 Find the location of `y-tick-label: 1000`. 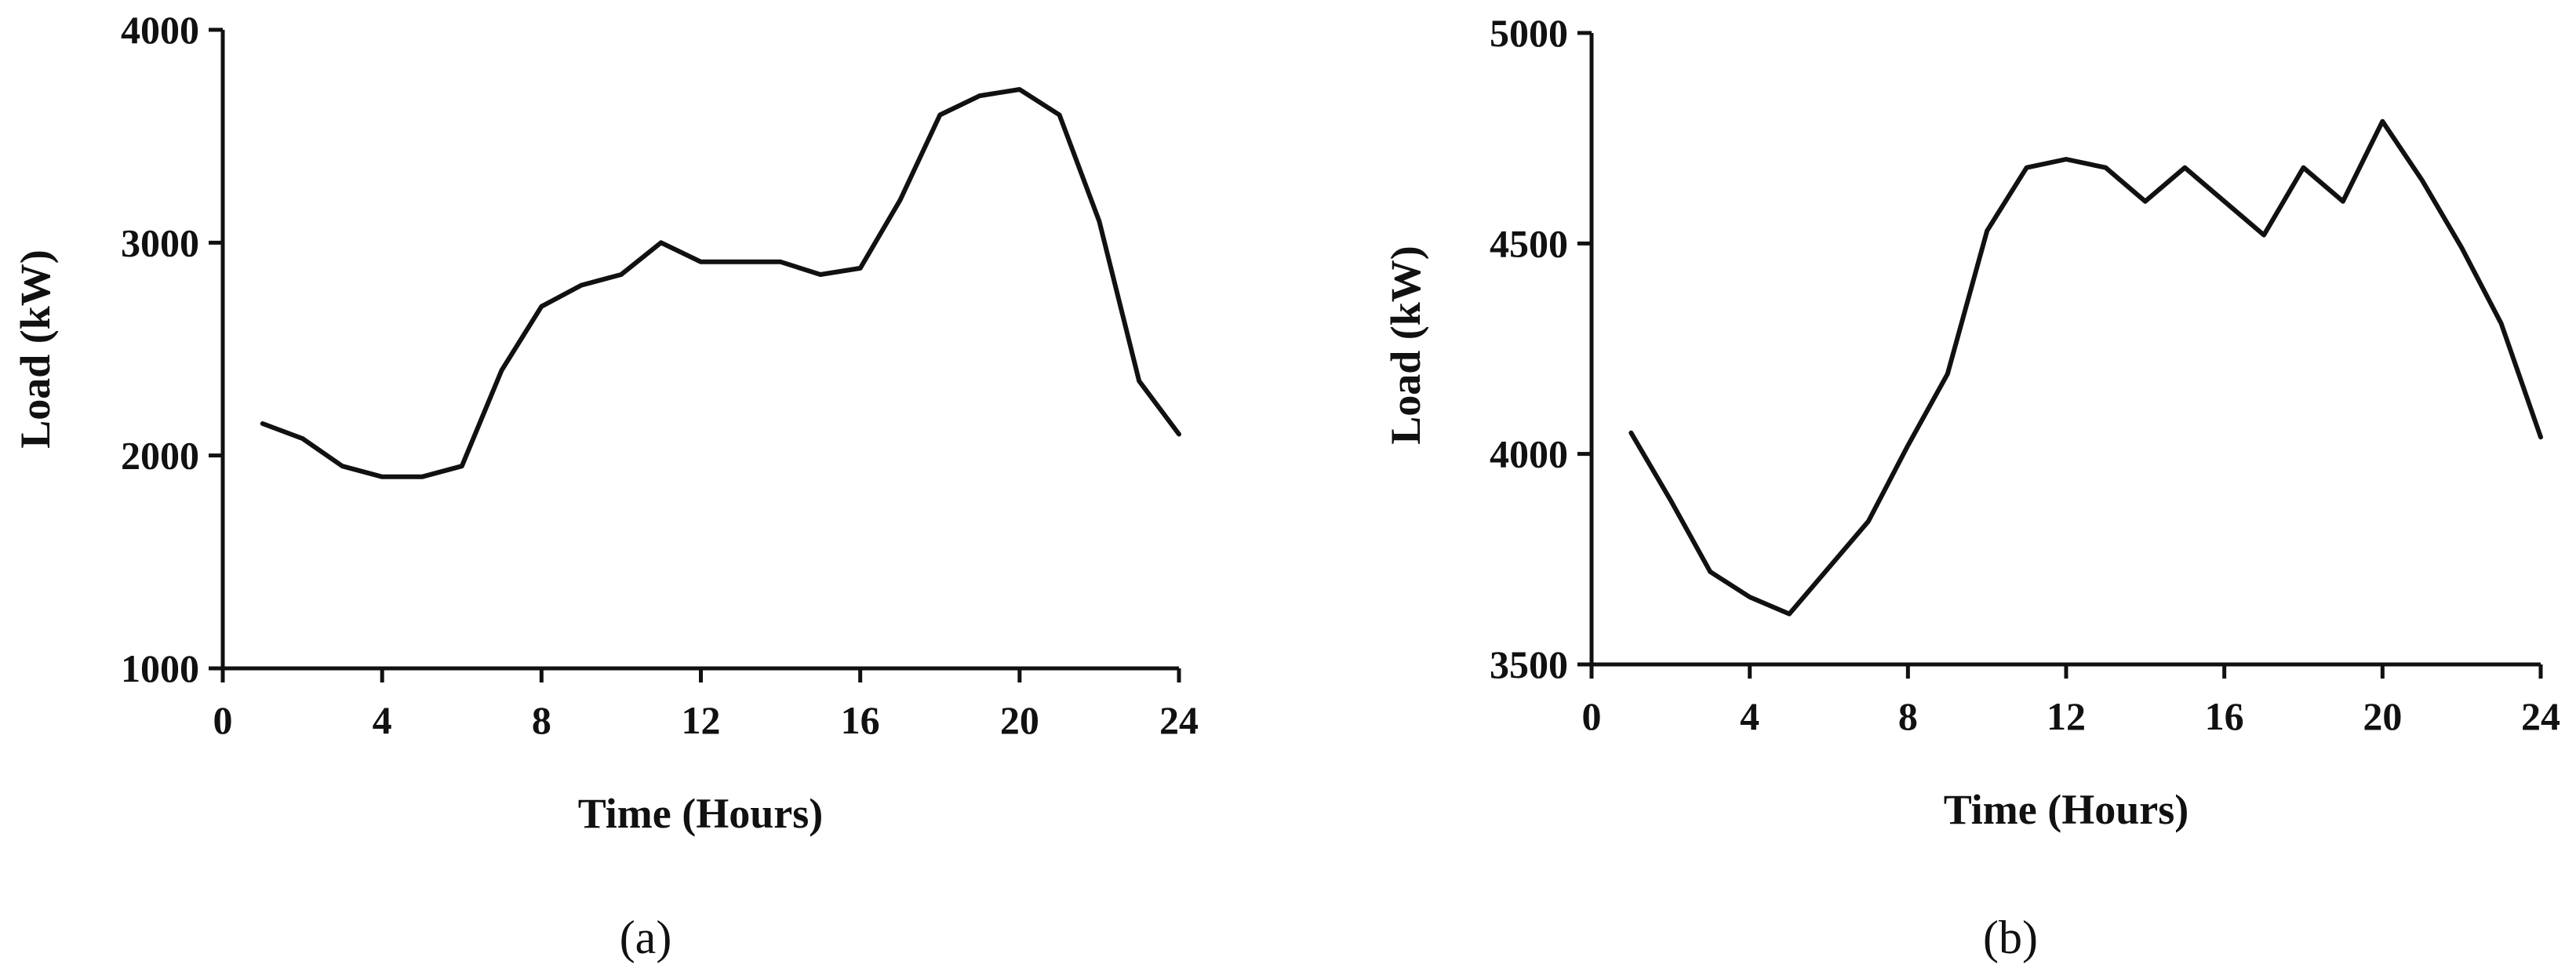

y-tick-label: 1000 is located at coordinates (160, 668).